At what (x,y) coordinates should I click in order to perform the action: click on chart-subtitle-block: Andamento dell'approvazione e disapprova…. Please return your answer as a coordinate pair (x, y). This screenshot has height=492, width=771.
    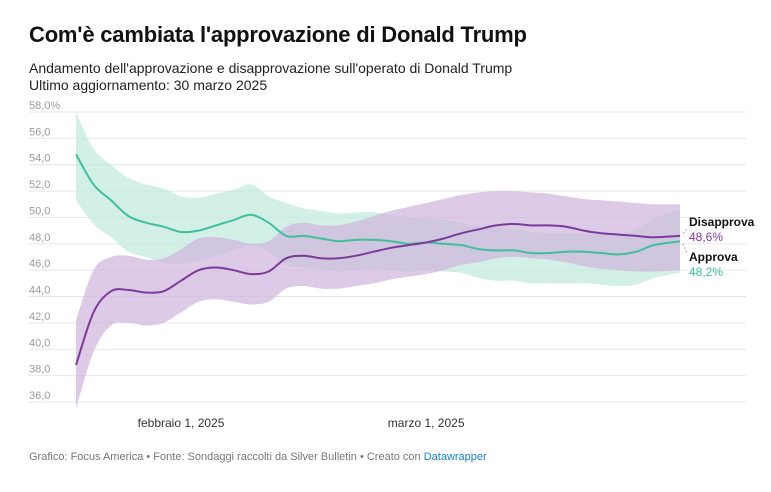
    Looking at the image, I should click on (270, 77).